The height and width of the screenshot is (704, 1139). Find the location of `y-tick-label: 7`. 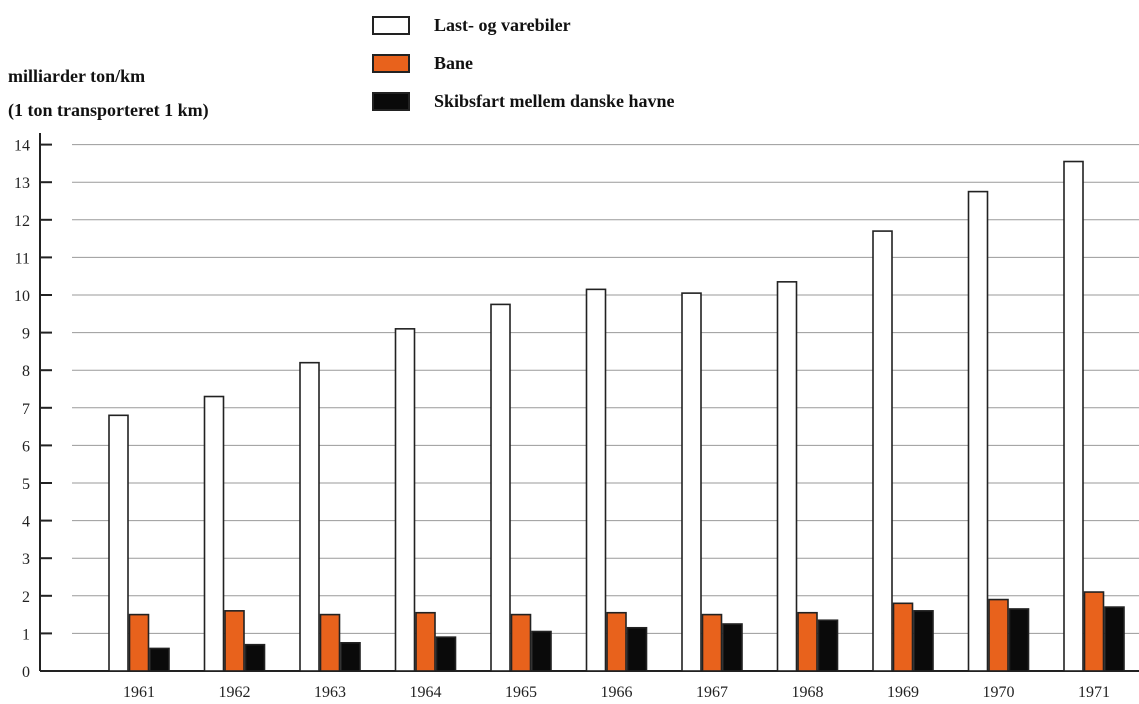

y-tick-label: 7 is located at coordinates (26, 409).